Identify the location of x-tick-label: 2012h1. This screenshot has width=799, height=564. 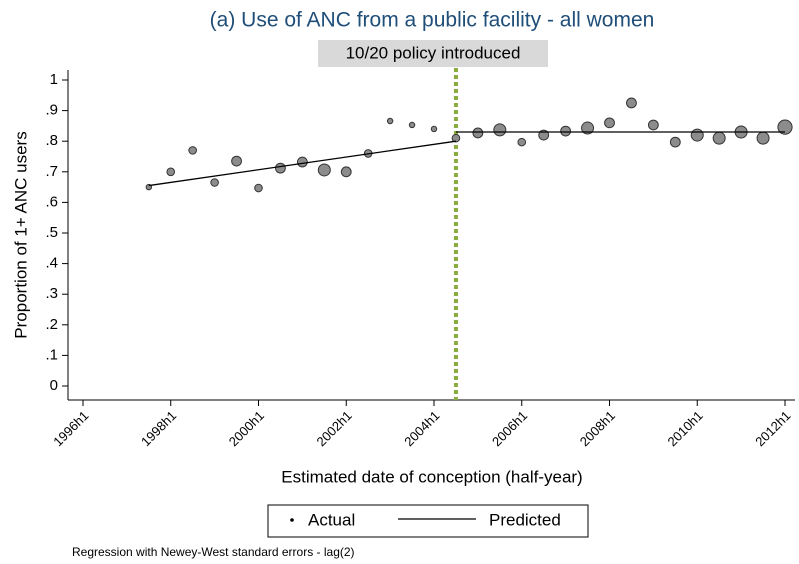
(772, 428).